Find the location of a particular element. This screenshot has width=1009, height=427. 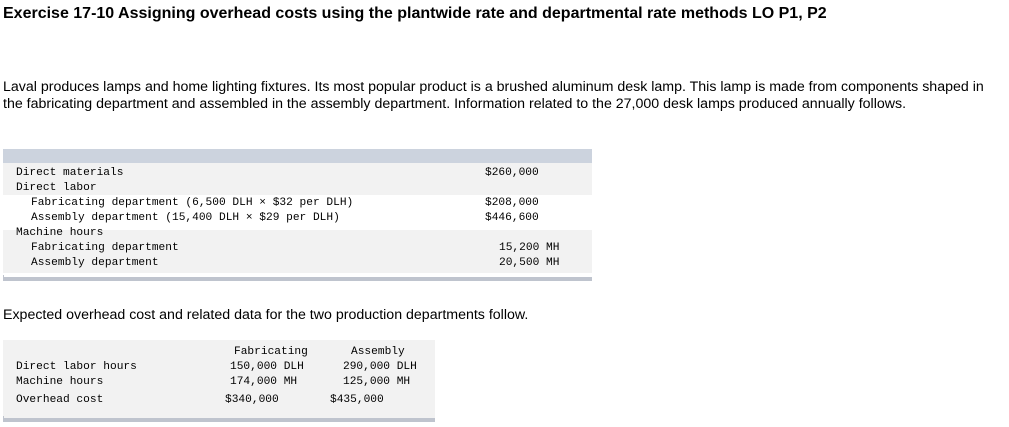

mh-fab-value: 174,000 MH is located at coordinates (264, 382).